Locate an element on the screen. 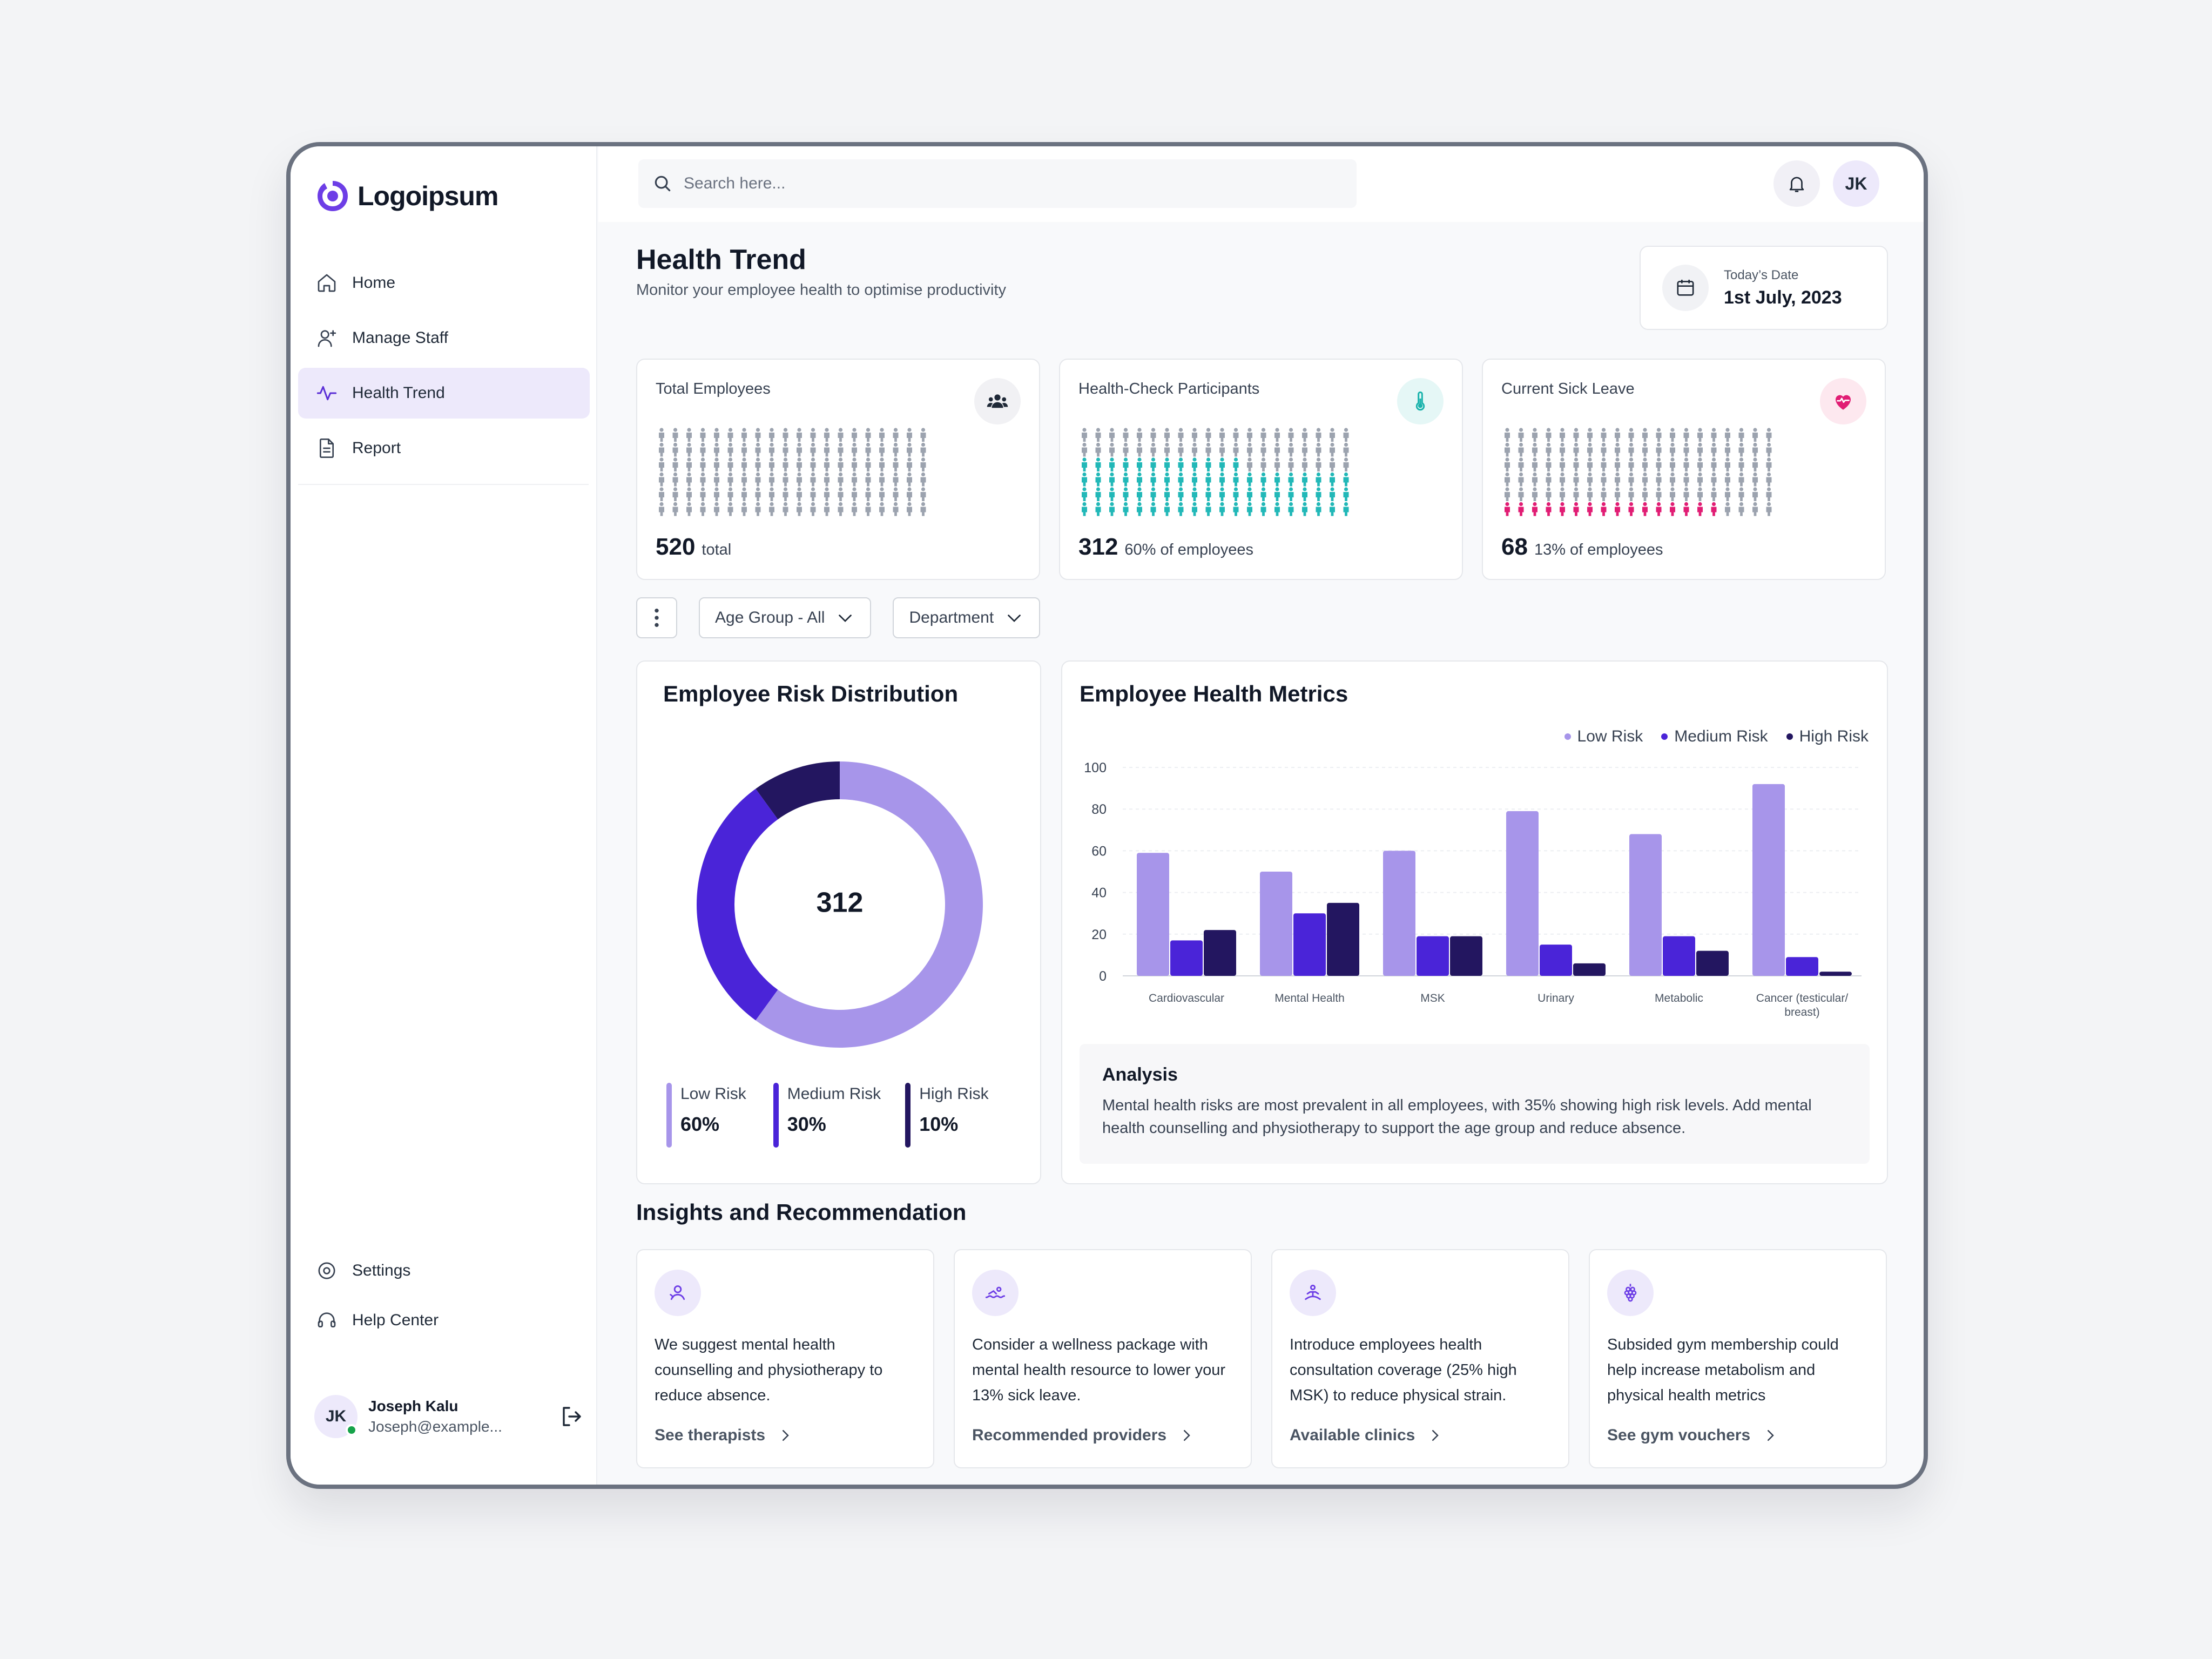  legend-label: Medium Risk is located at coordinates (1721, 736).